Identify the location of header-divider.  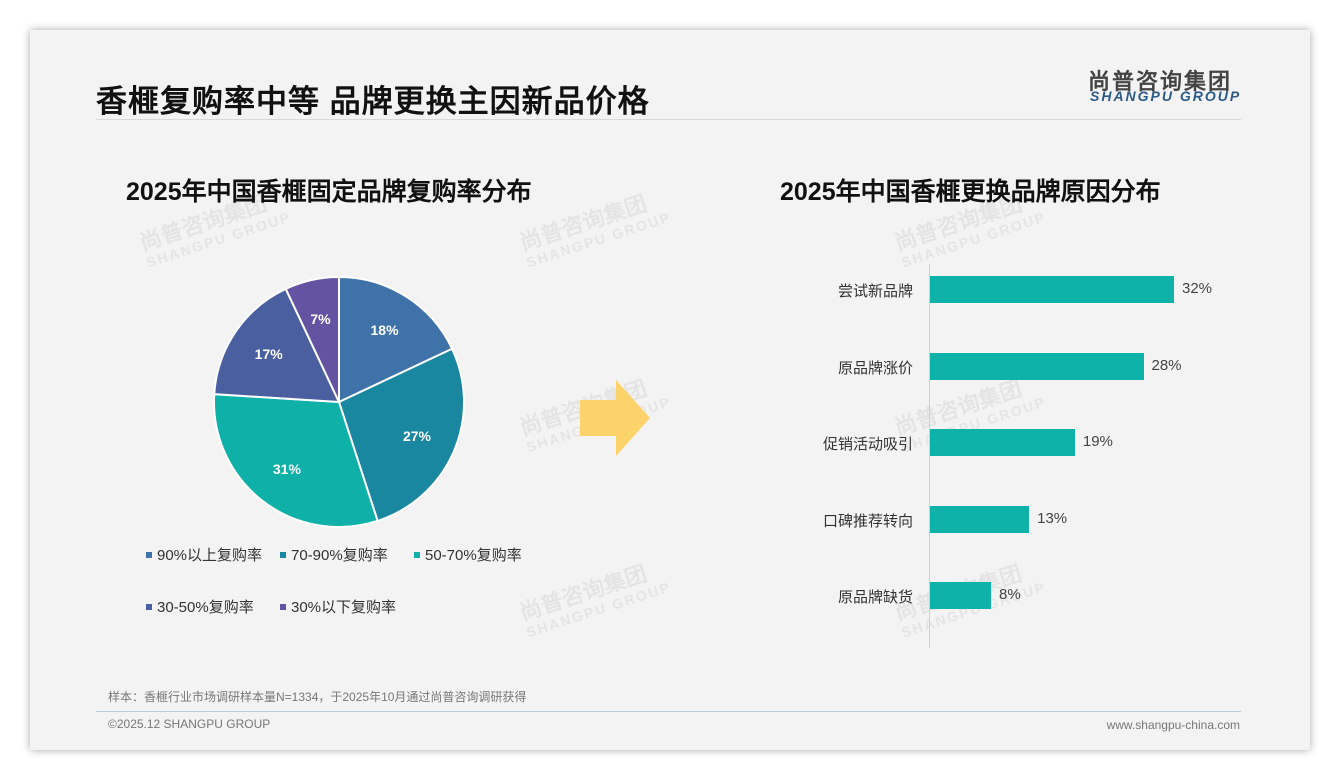
(668, 119).